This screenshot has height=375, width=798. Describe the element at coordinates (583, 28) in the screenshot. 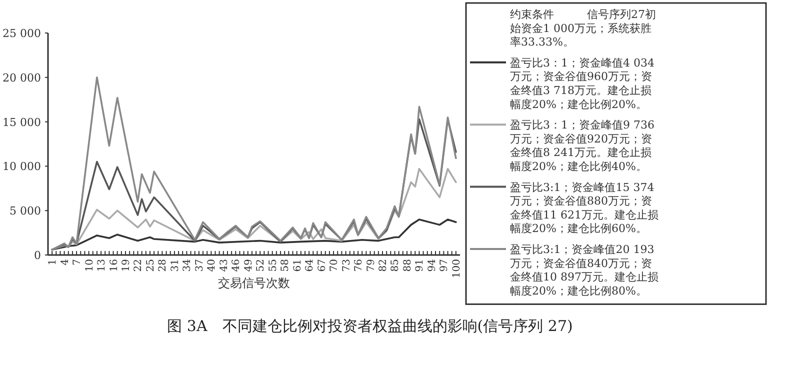

I see `legend-title: 约束条件 信号序列27初始资金1 000万元；系统获胜率33.33%。` at that location.